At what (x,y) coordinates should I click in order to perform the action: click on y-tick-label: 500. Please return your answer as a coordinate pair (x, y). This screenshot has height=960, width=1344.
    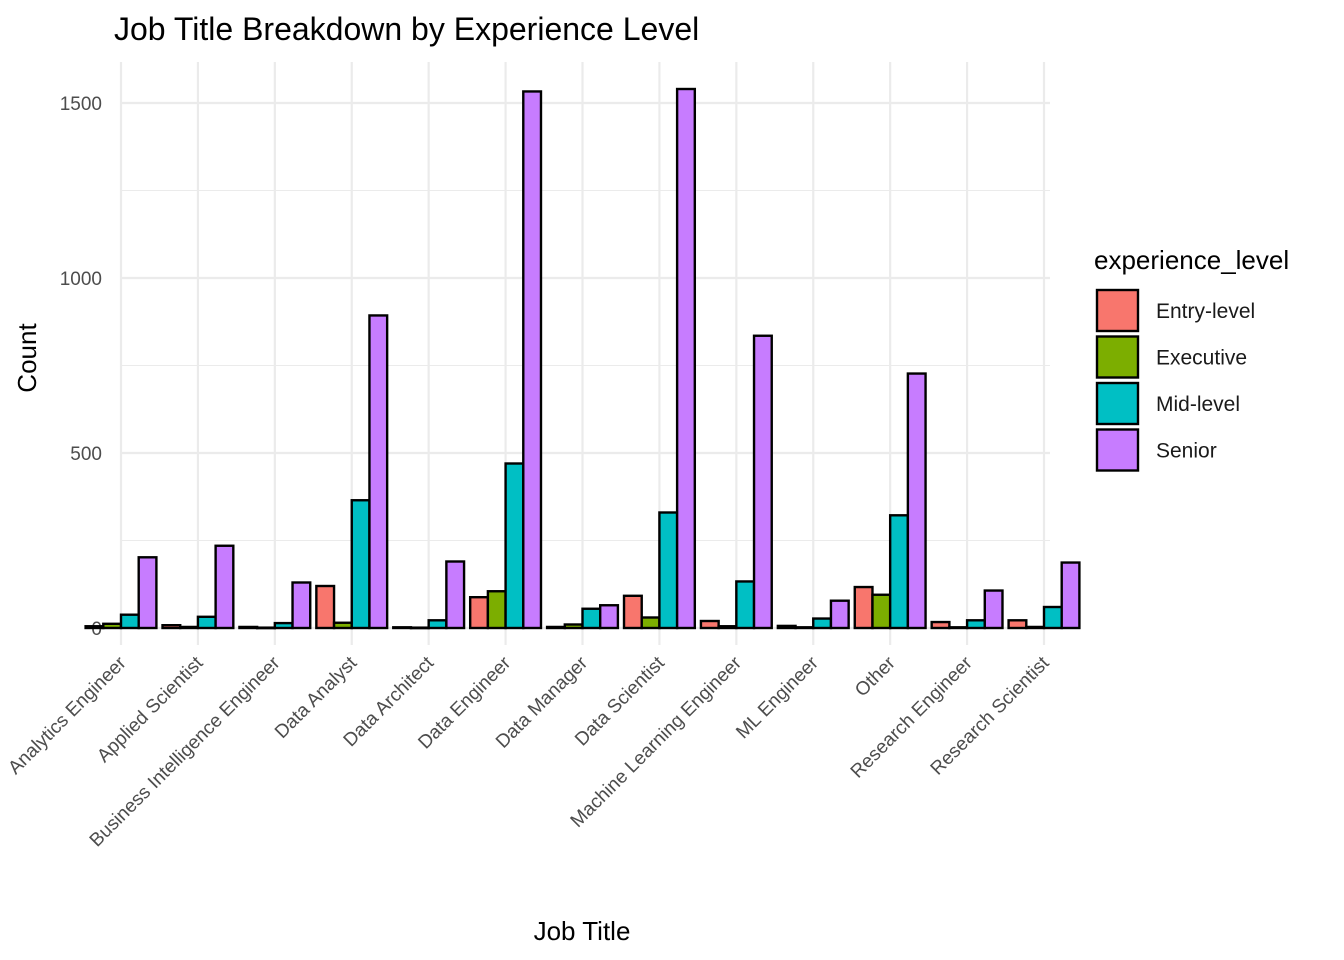
    Looking at the image, I should click on (86, 454).